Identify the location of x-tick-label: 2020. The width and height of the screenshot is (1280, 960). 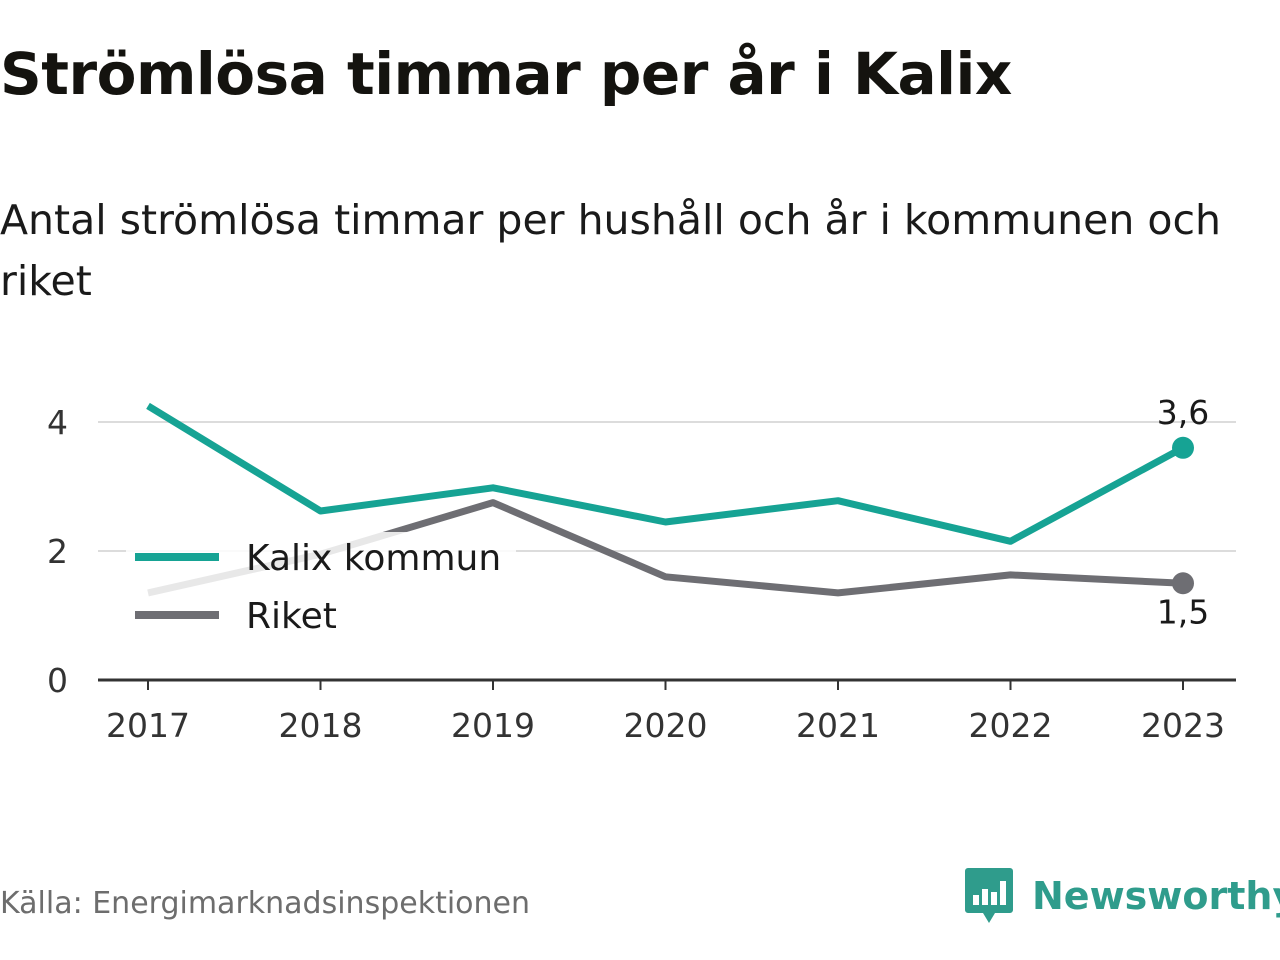
(666, 725).